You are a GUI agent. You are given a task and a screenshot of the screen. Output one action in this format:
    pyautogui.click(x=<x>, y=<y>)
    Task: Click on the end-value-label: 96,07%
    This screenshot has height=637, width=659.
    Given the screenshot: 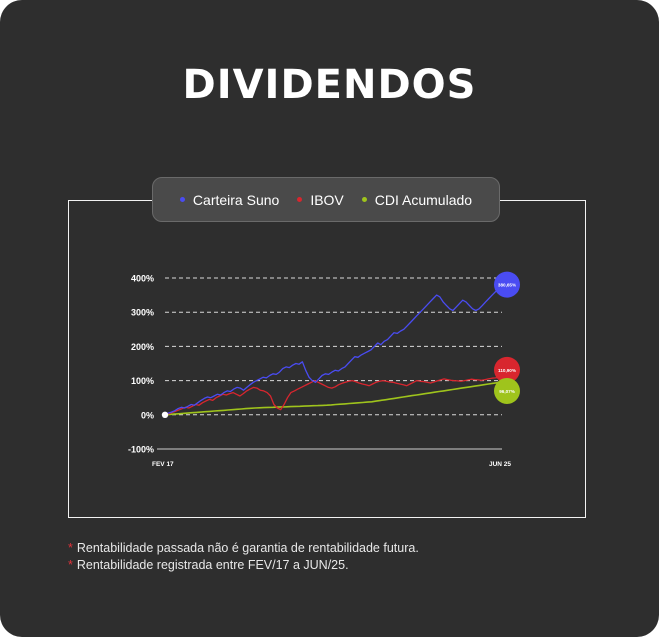 What is the action you would take?
    pyautogui.click(x=507, y=391)
    